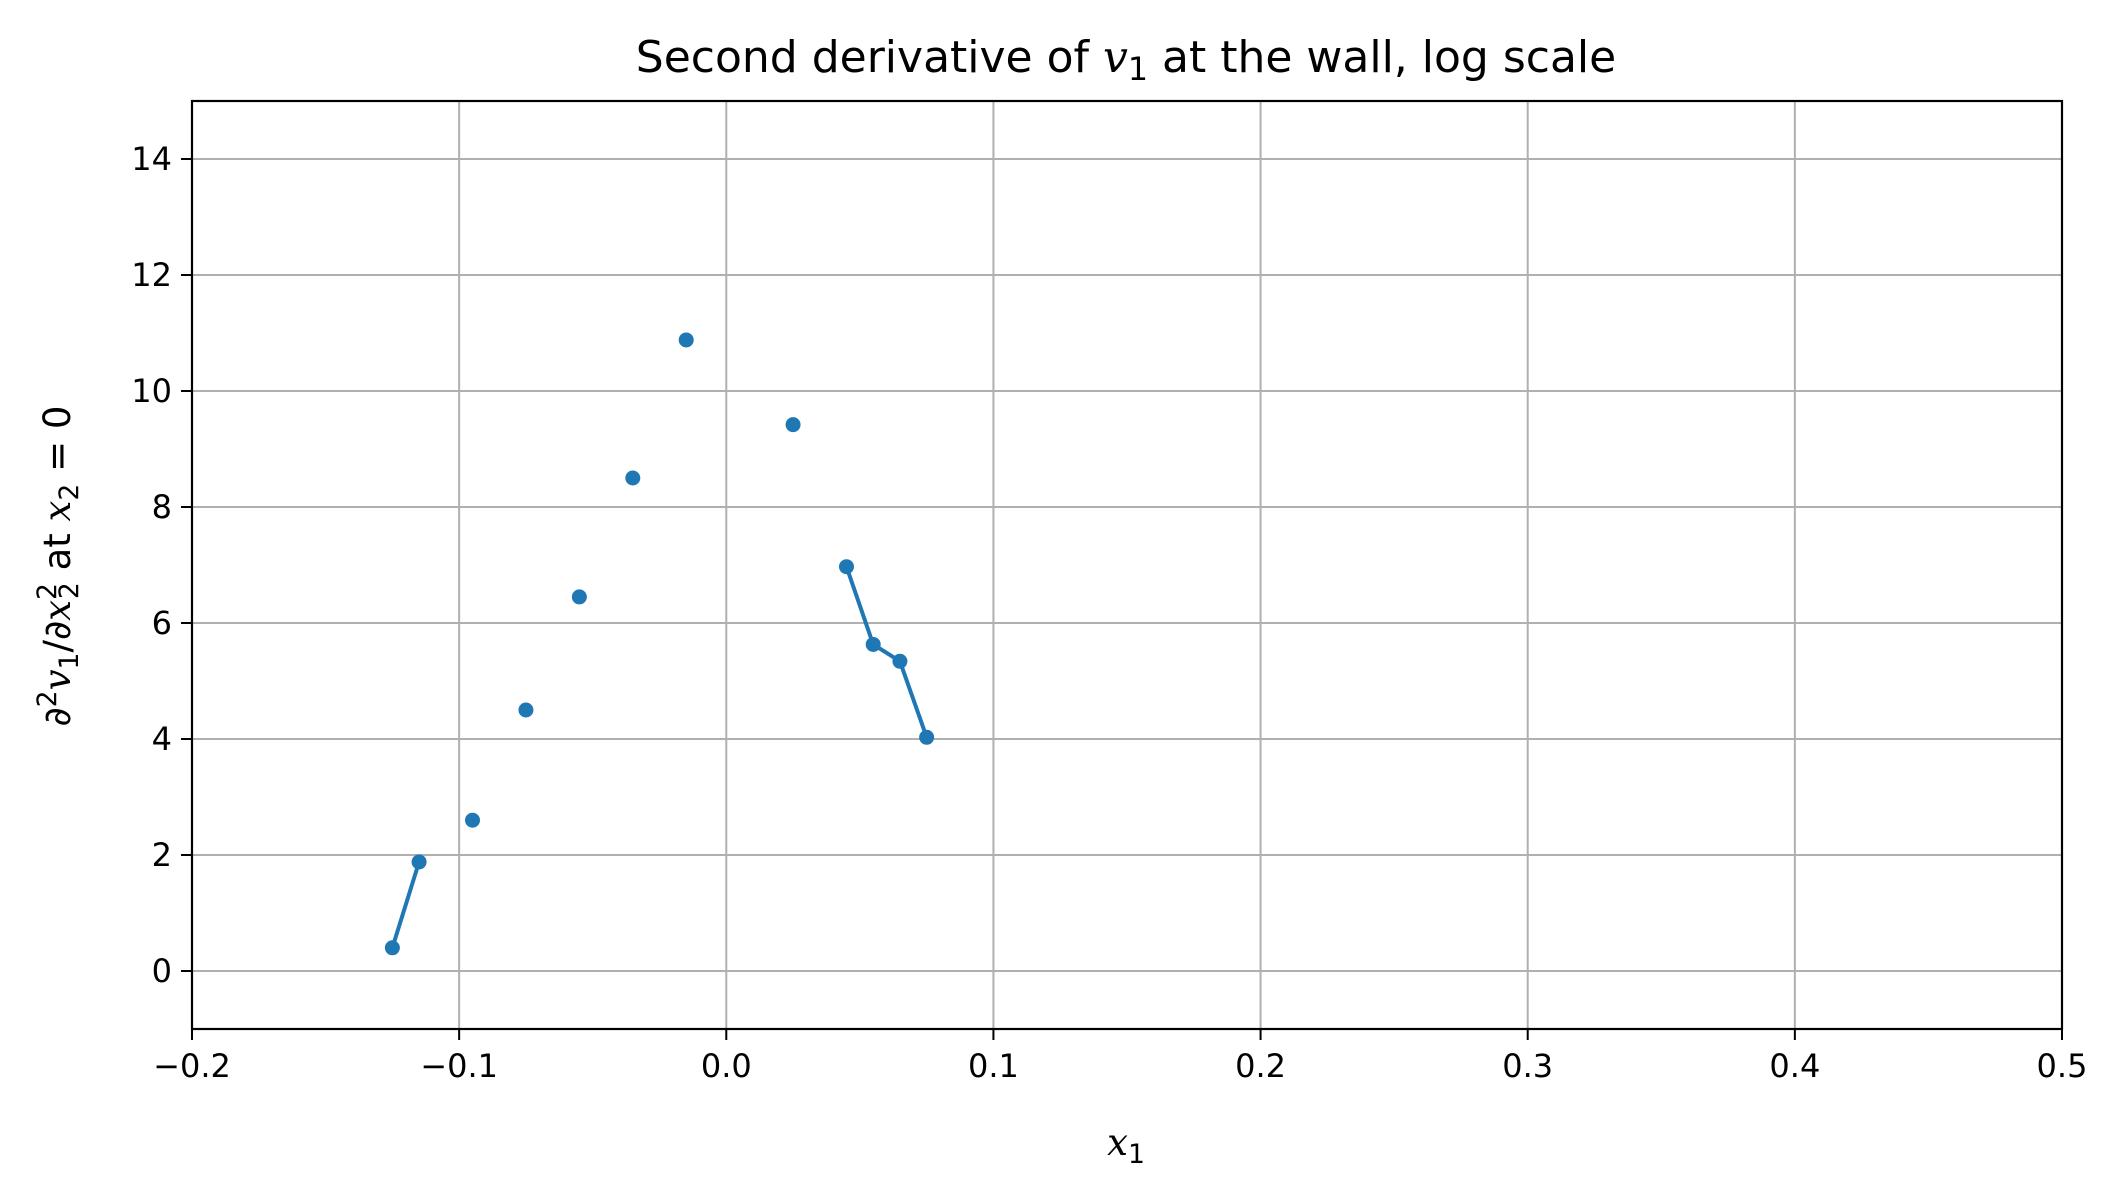 The height and width of the screenshot is (1191, 2114). Describe the element at coordinates (162, 623) in the screenshot. I see `y-tick-label: 6` at that location.